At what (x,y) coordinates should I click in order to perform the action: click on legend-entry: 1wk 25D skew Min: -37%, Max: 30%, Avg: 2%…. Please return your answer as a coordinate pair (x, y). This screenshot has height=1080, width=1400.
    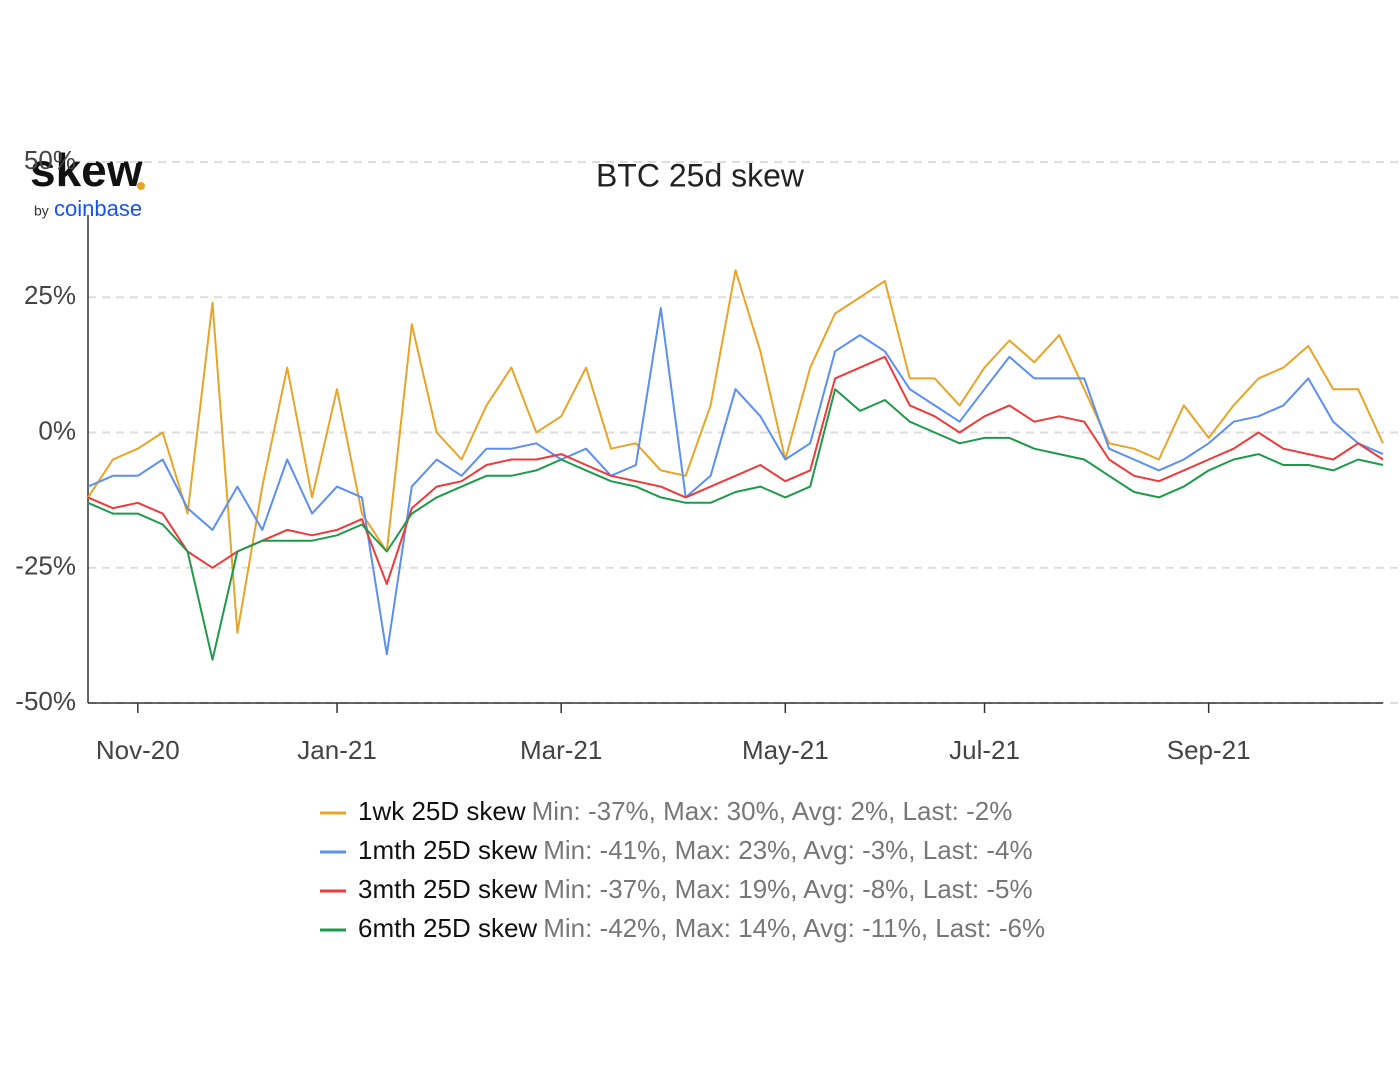
    Looking at the image, I should click on (685, 811).